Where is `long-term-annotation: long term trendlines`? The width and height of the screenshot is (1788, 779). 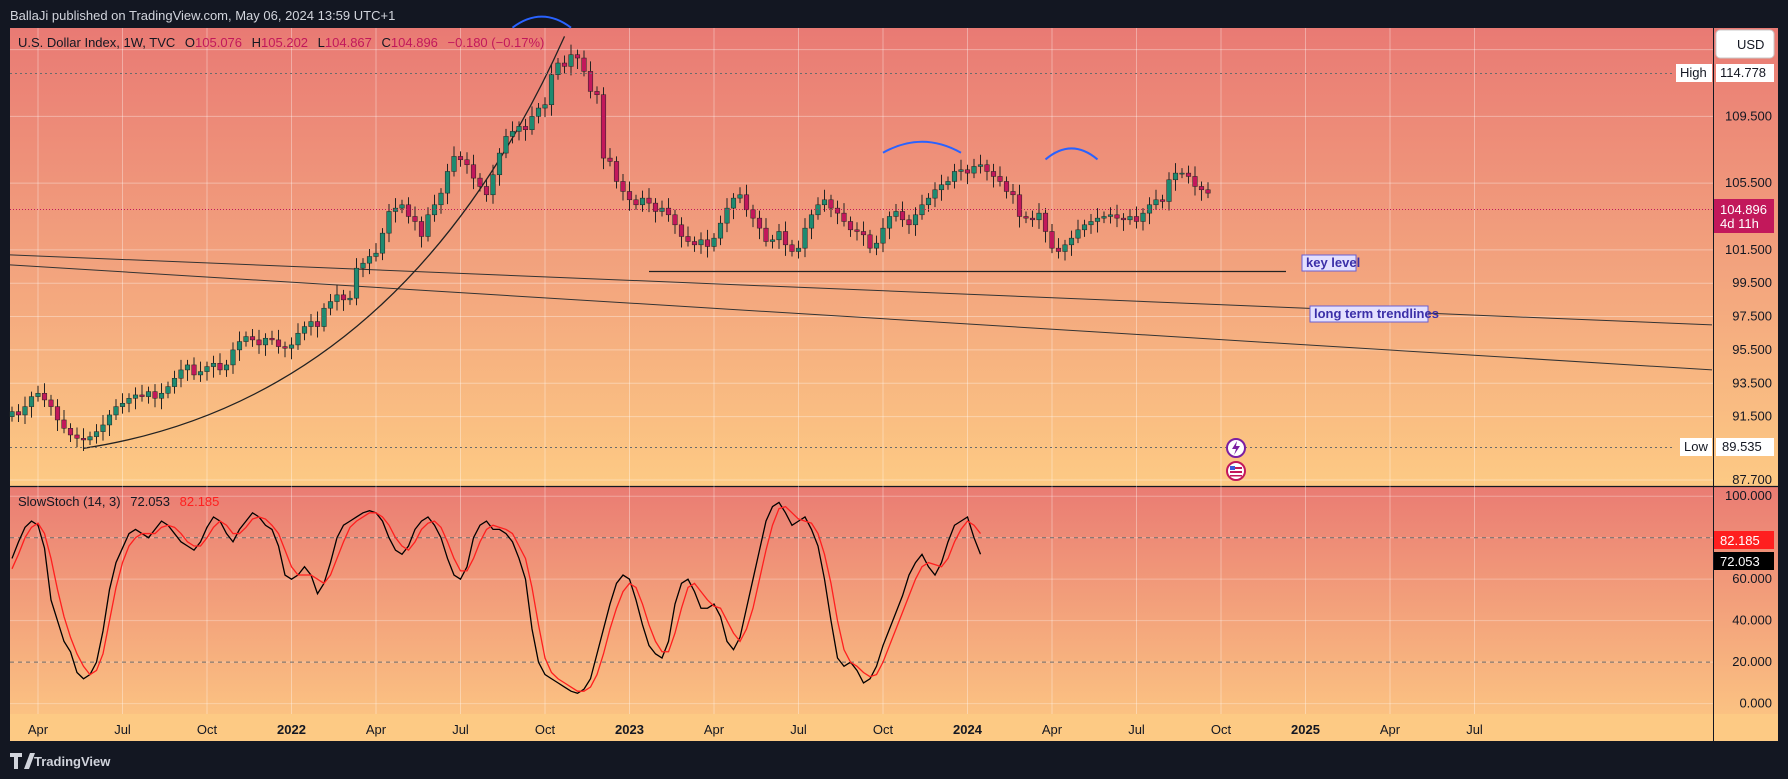 long-term-annotation: long term trendlines is located at coordinates (1374, 314).